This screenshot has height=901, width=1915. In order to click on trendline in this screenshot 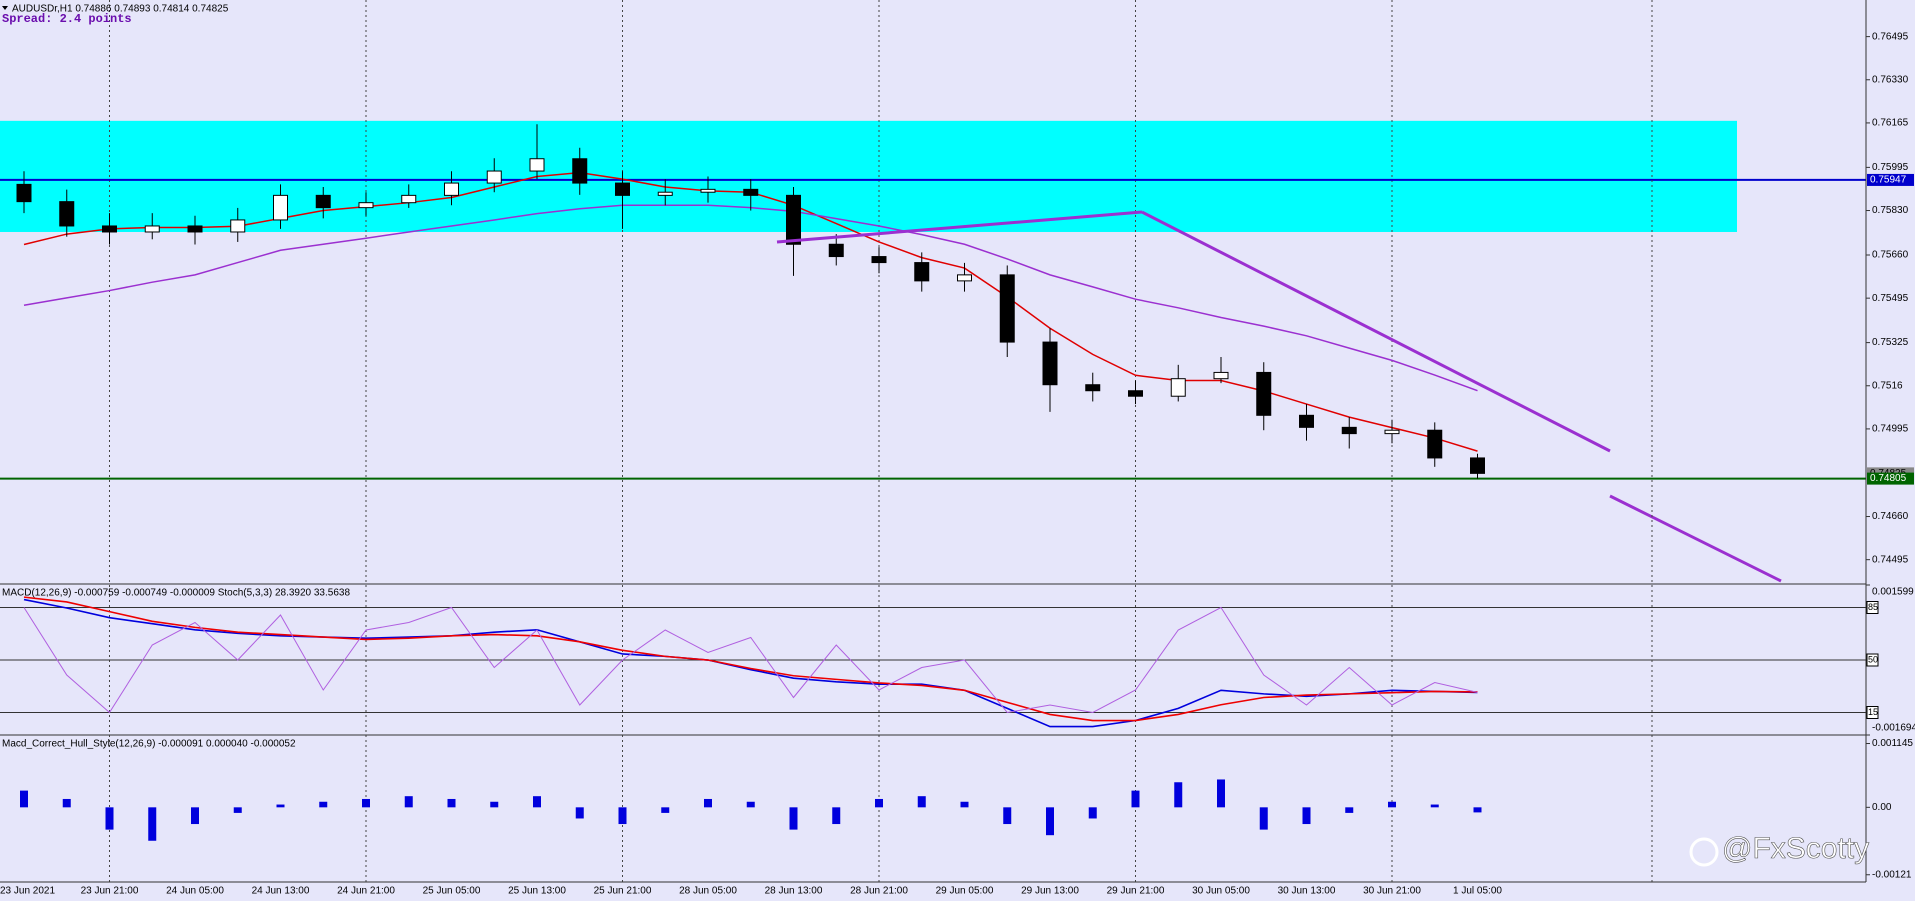, I will do `click(1376, 331)`.